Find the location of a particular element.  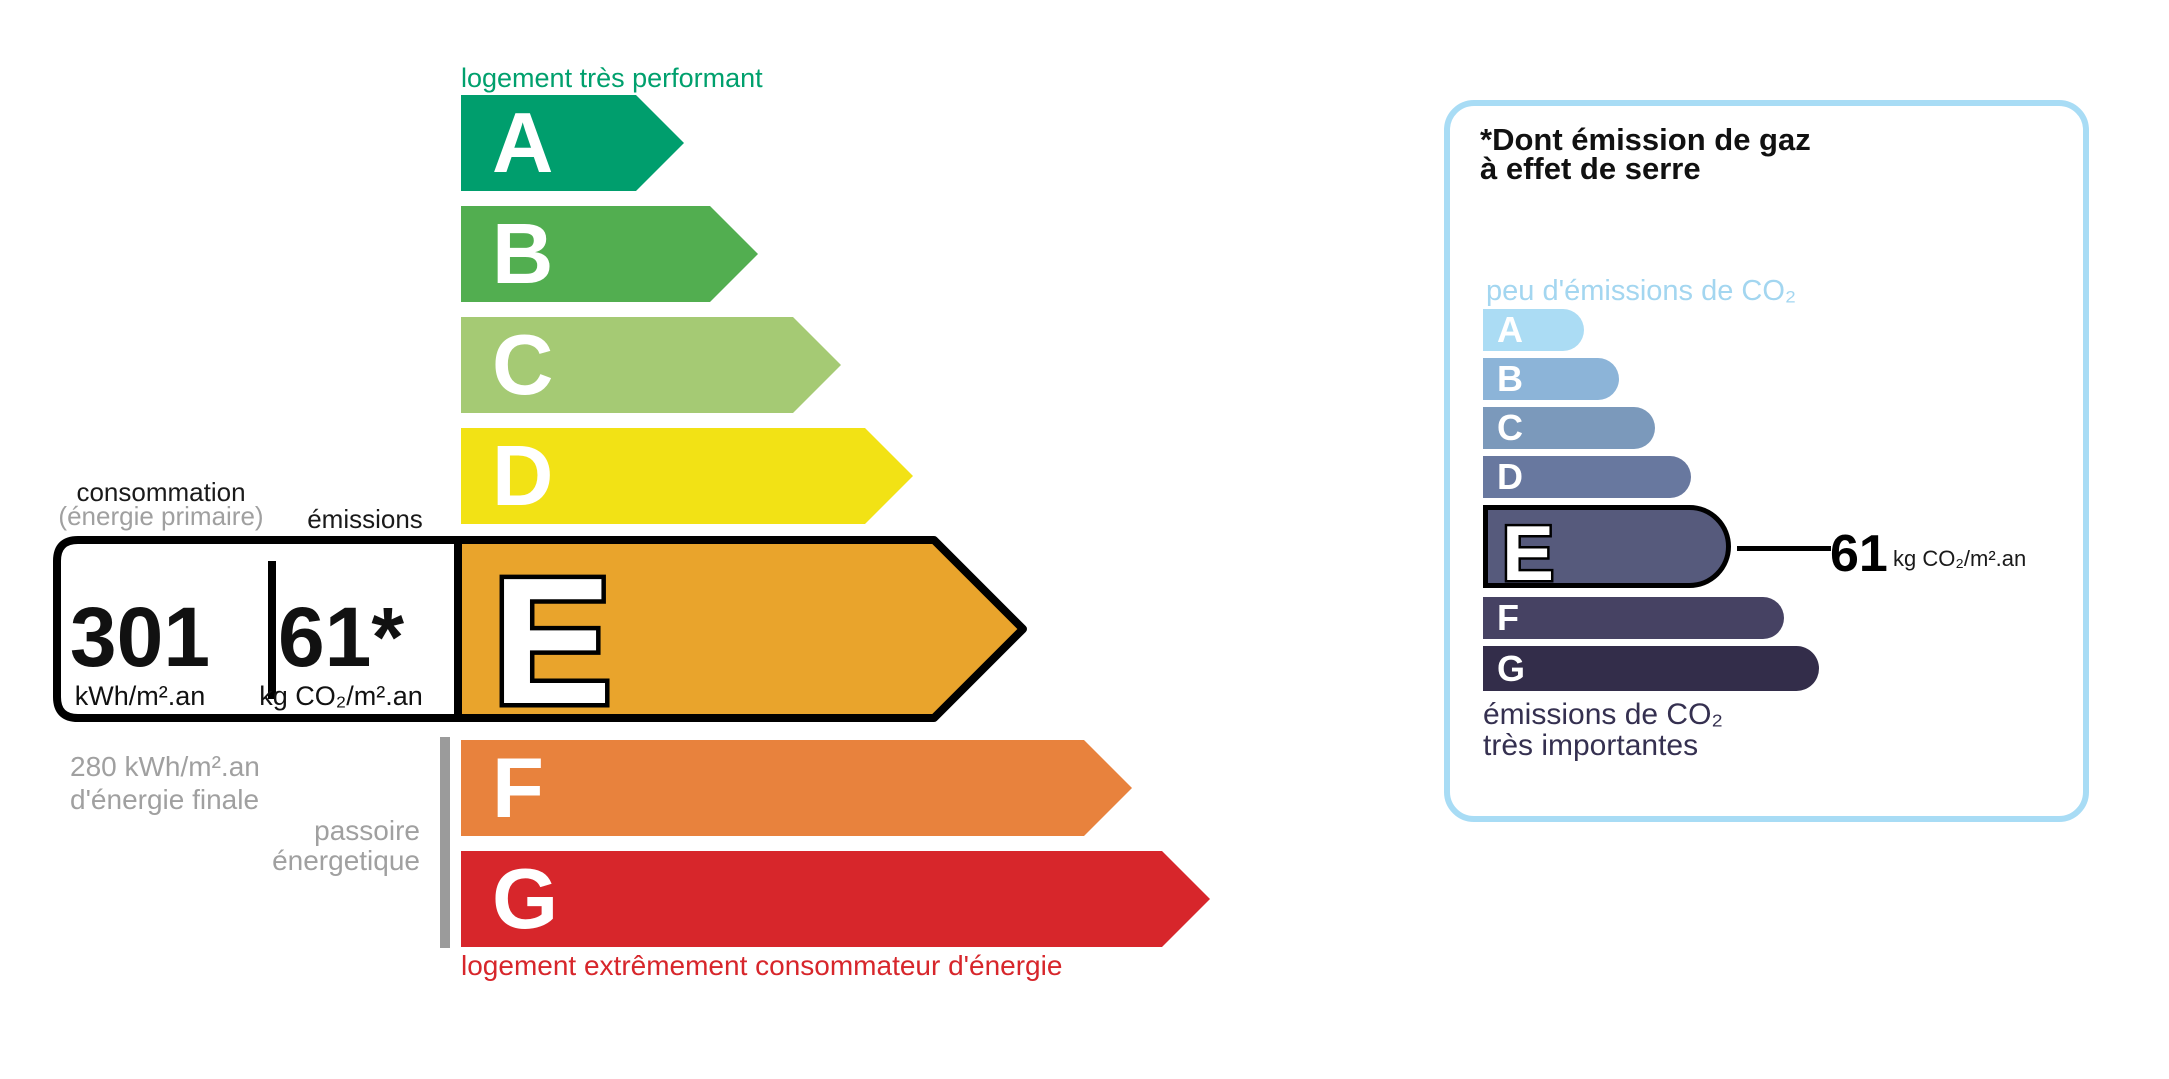

final-energy-note: 280 kWh/m².an d'énergie finale is located at coordinates (165, 783).